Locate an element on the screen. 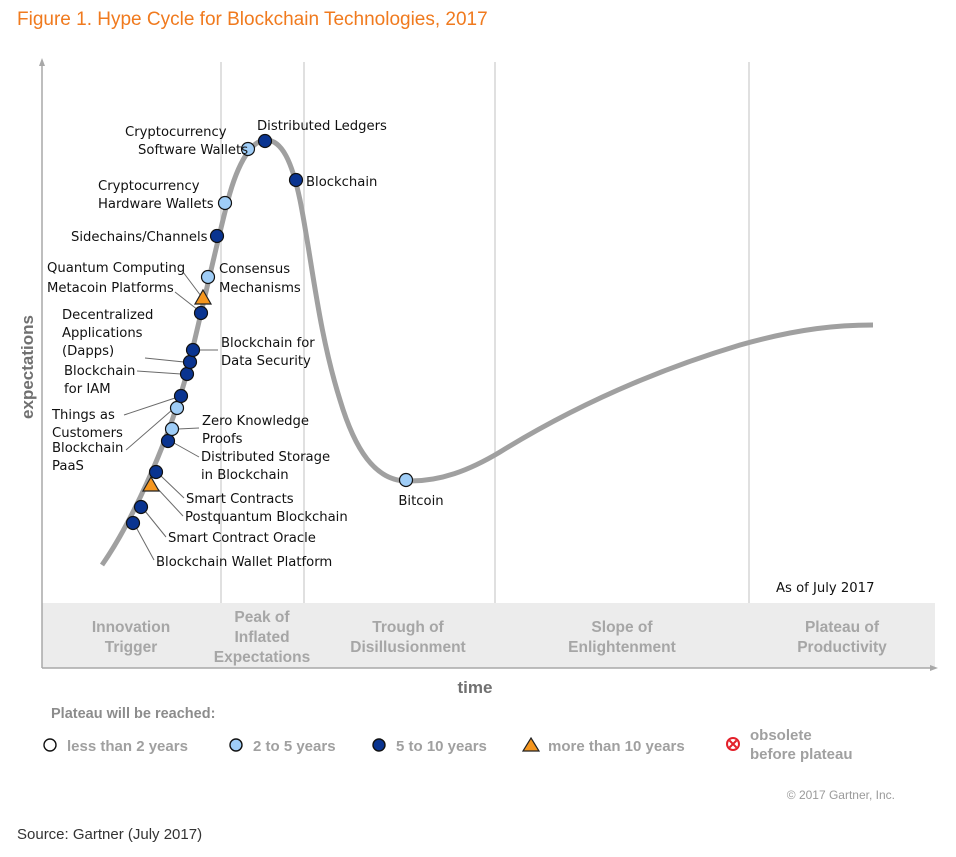 This screenshot has height=857, width=956. point-marker-smart-contract-oracle is located at coordinates (141, 507).